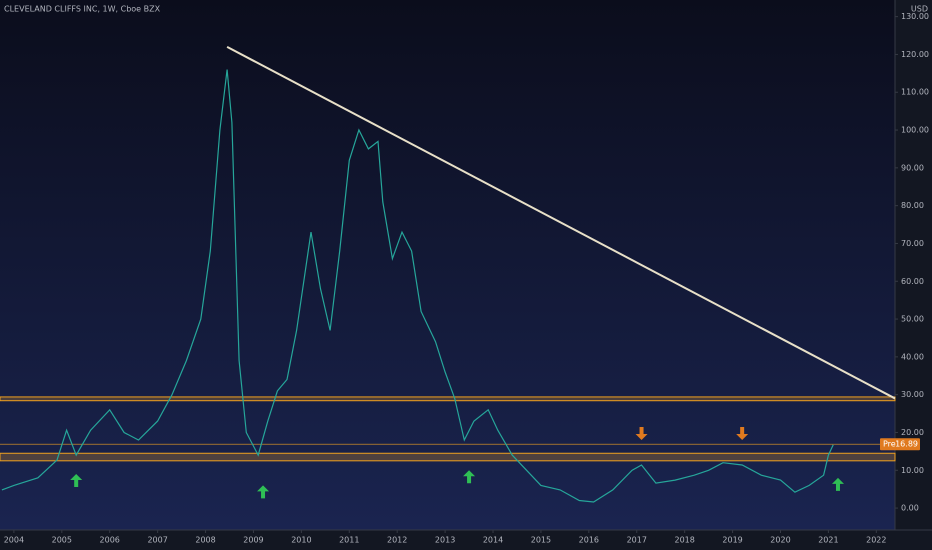  Describe the element at coordinates (912, 167) in the screenshot. I see `y-tick-label: 90.00` at that location.